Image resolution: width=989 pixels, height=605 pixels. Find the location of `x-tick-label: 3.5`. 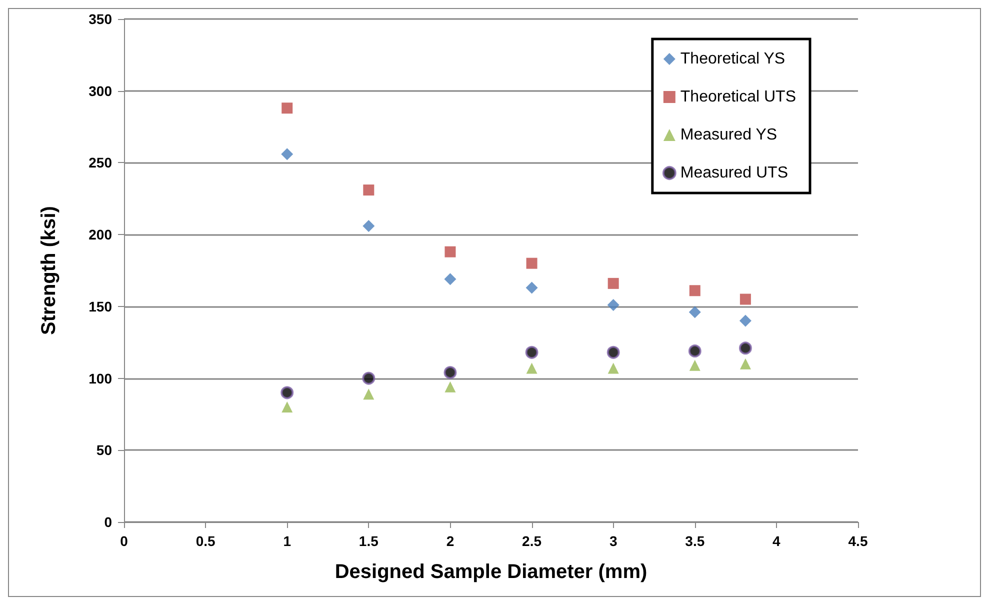

x-tick-label: 3.5 is located at coordinates (695, 541).